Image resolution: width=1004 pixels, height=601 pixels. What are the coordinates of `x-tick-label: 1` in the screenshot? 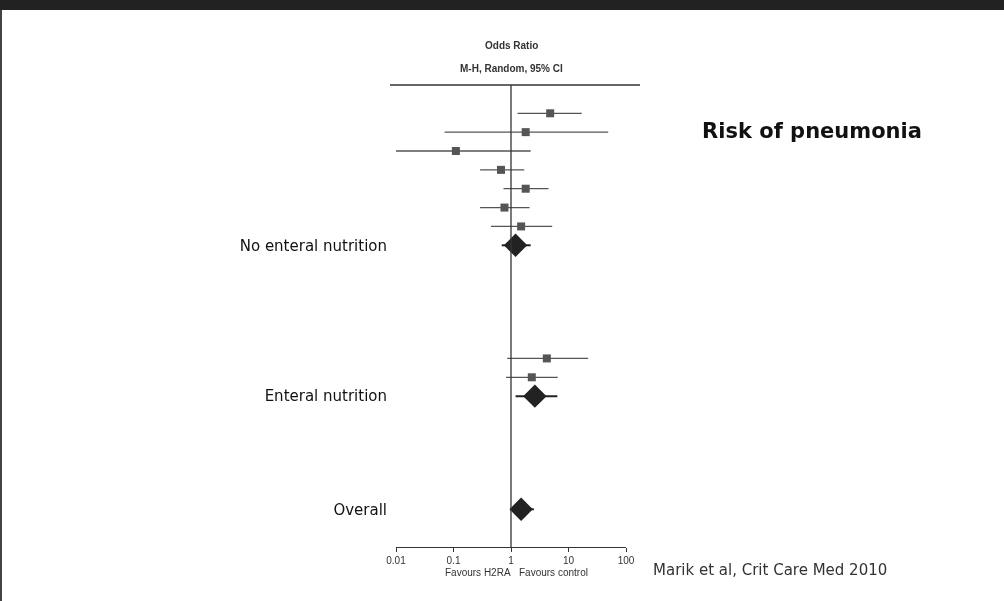 It's located at (511, 560).